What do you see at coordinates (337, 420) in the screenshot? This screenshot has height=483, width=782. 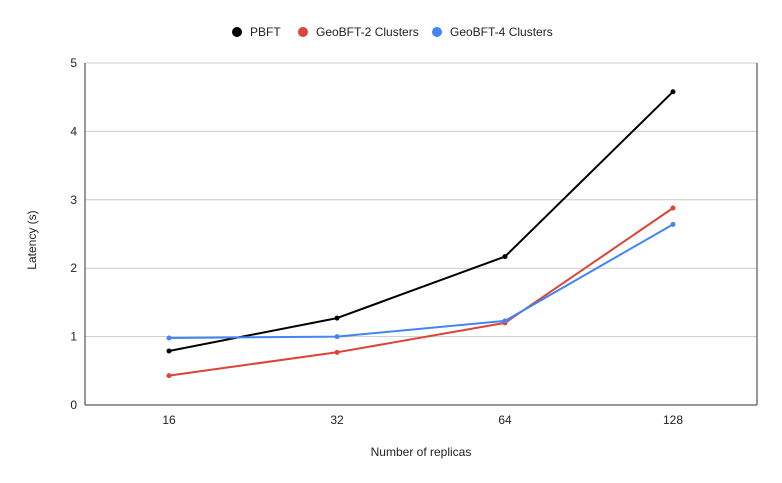 I see `x-tick-label: 32` at bounding box center [337, 420].